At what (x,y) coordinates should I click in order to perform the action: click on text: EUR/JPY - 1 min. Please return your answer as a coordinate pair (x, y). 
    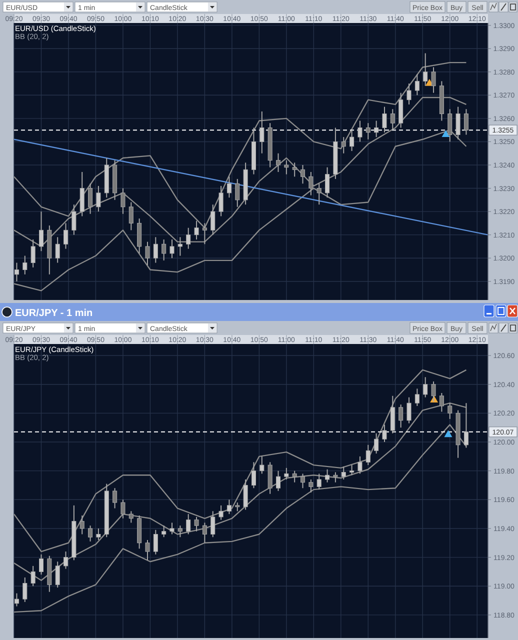
    Looking at the image, I should click on (54, 313).